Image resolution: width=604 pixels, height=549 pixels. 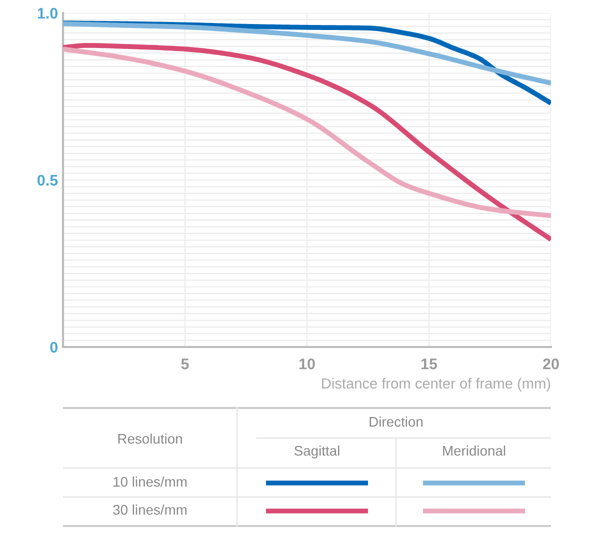 What do you see at coordinates (396, 421) in the screenshot?
I see `text: Direction` at bounding box center [396, 421].